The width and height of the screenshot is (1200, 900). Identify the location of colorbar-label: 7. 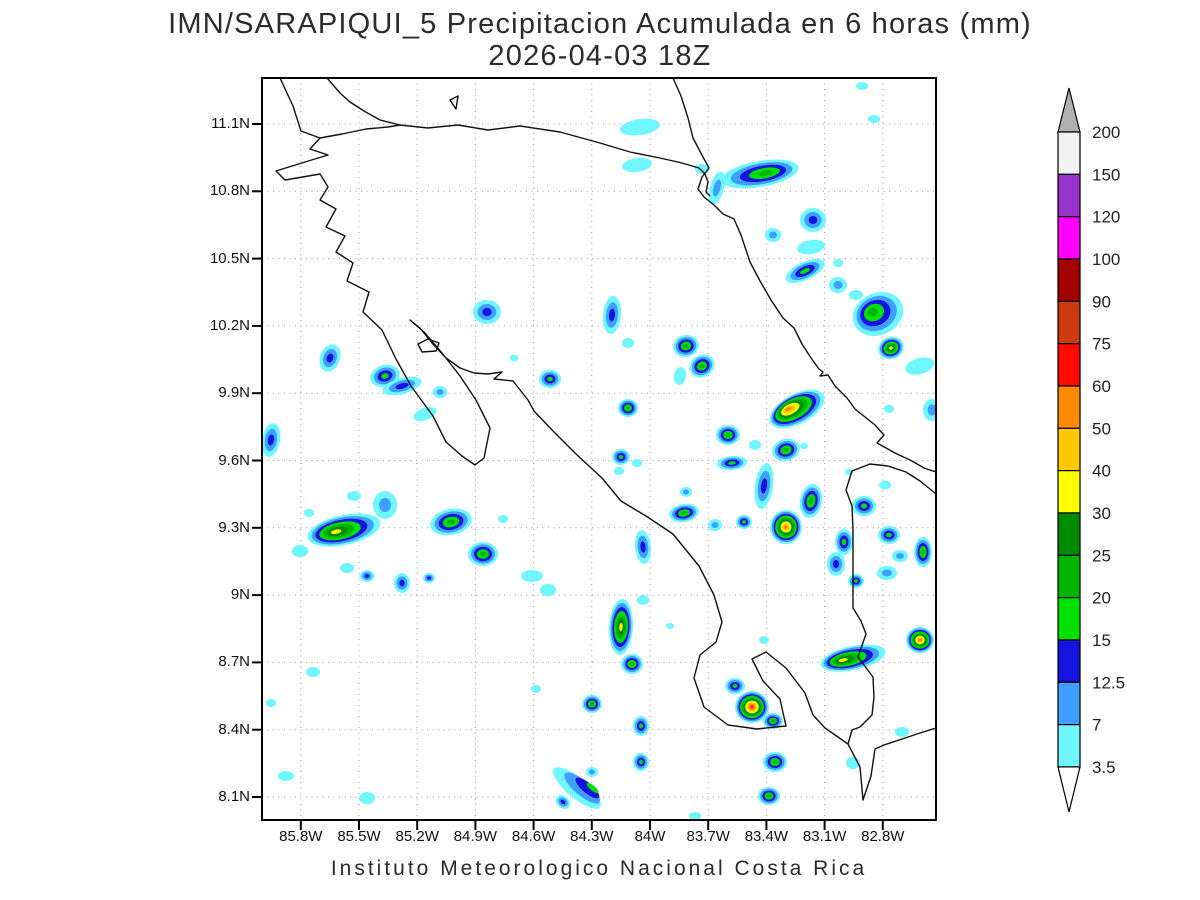
(1096, 725).